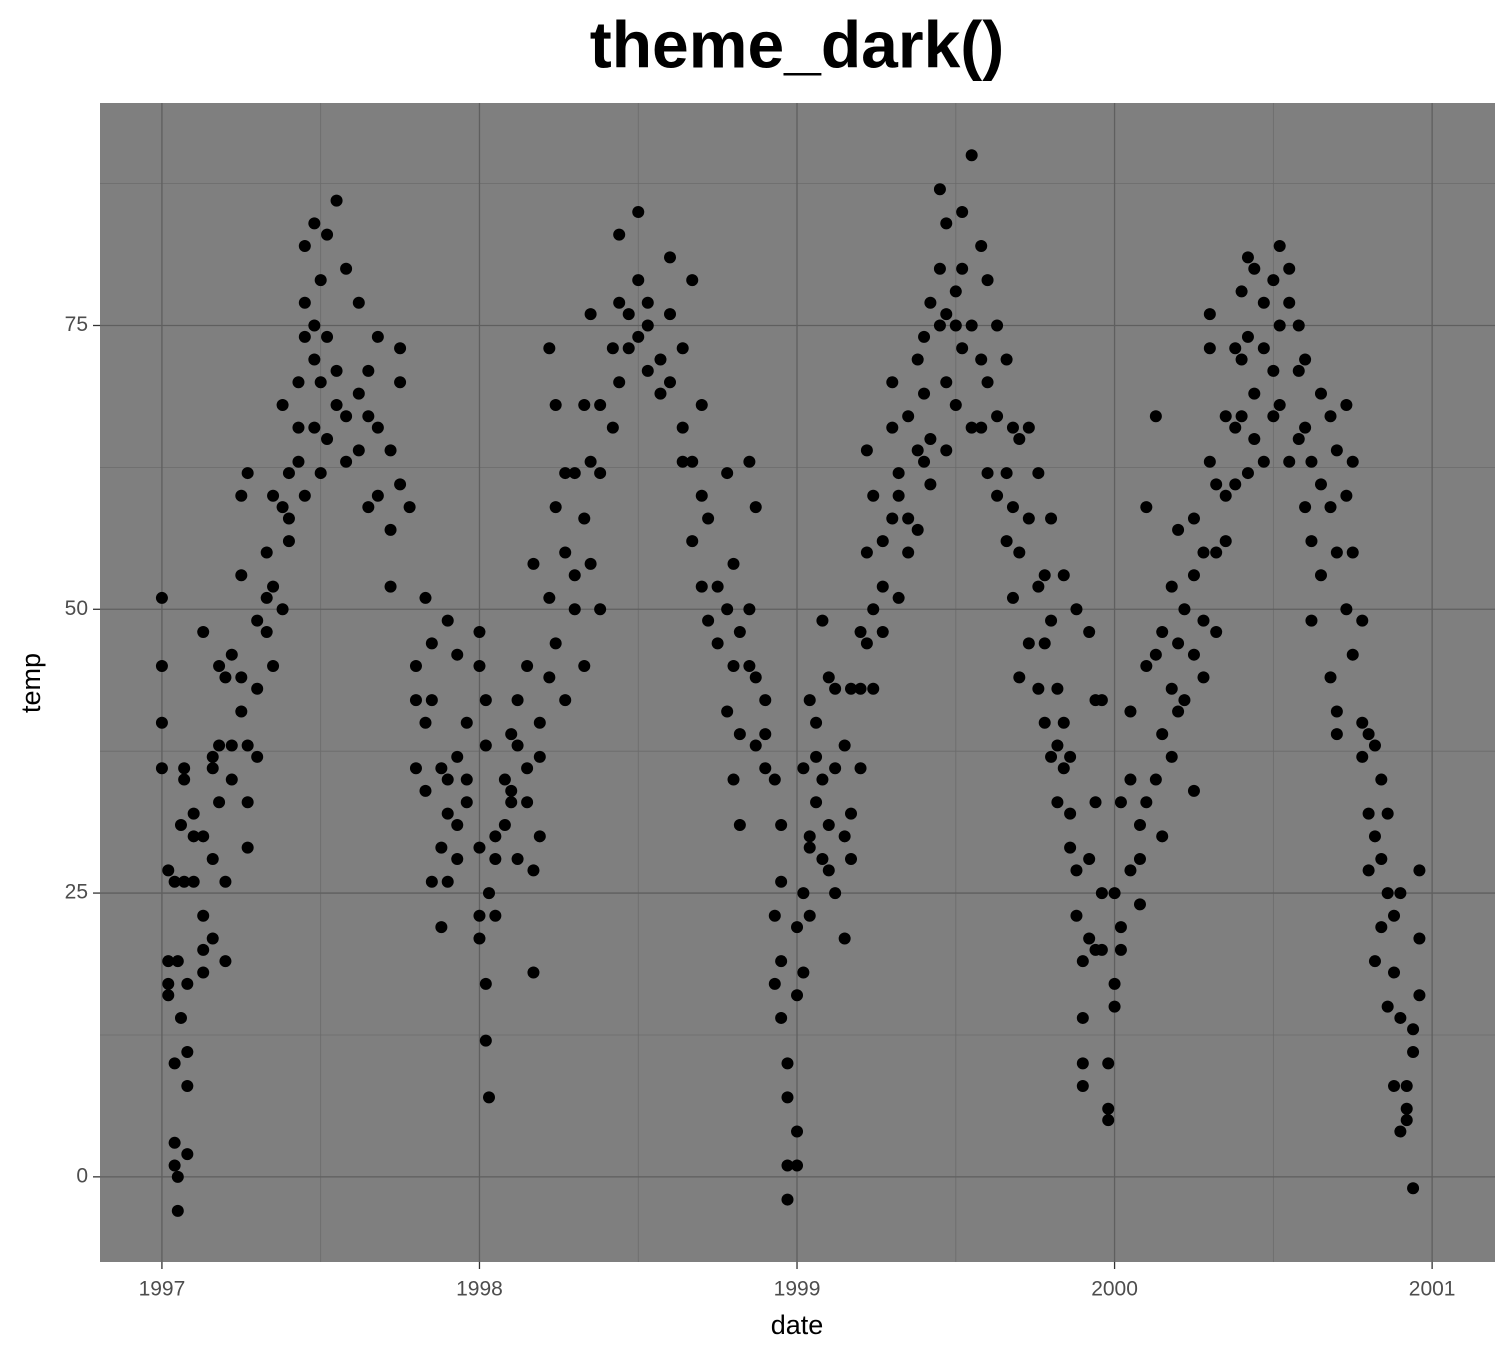  Describe the element at coordinates (31, 683) in the screenshot. I see `y-axis-title: temp` at that location.